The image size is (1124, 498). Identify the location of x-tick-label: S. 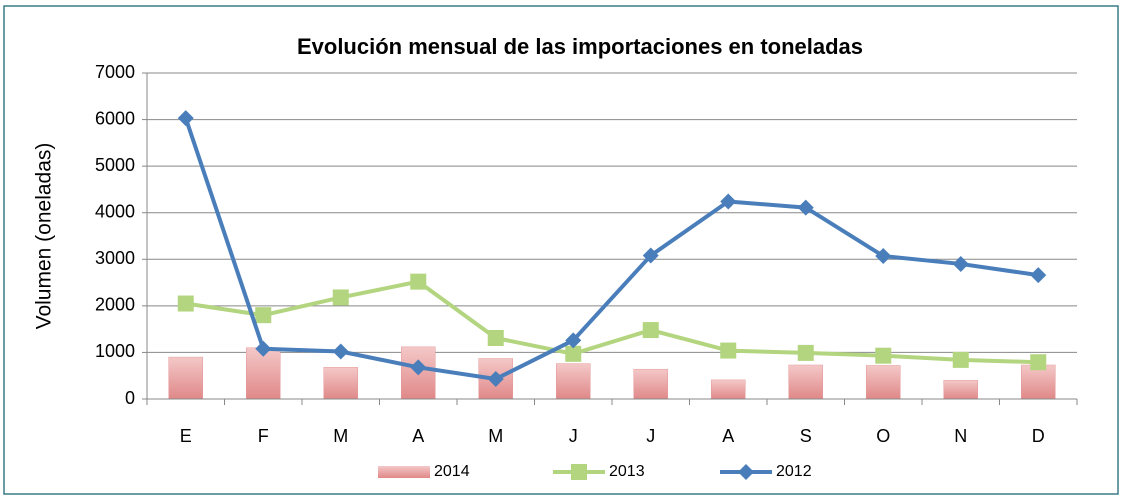
(806, 436).